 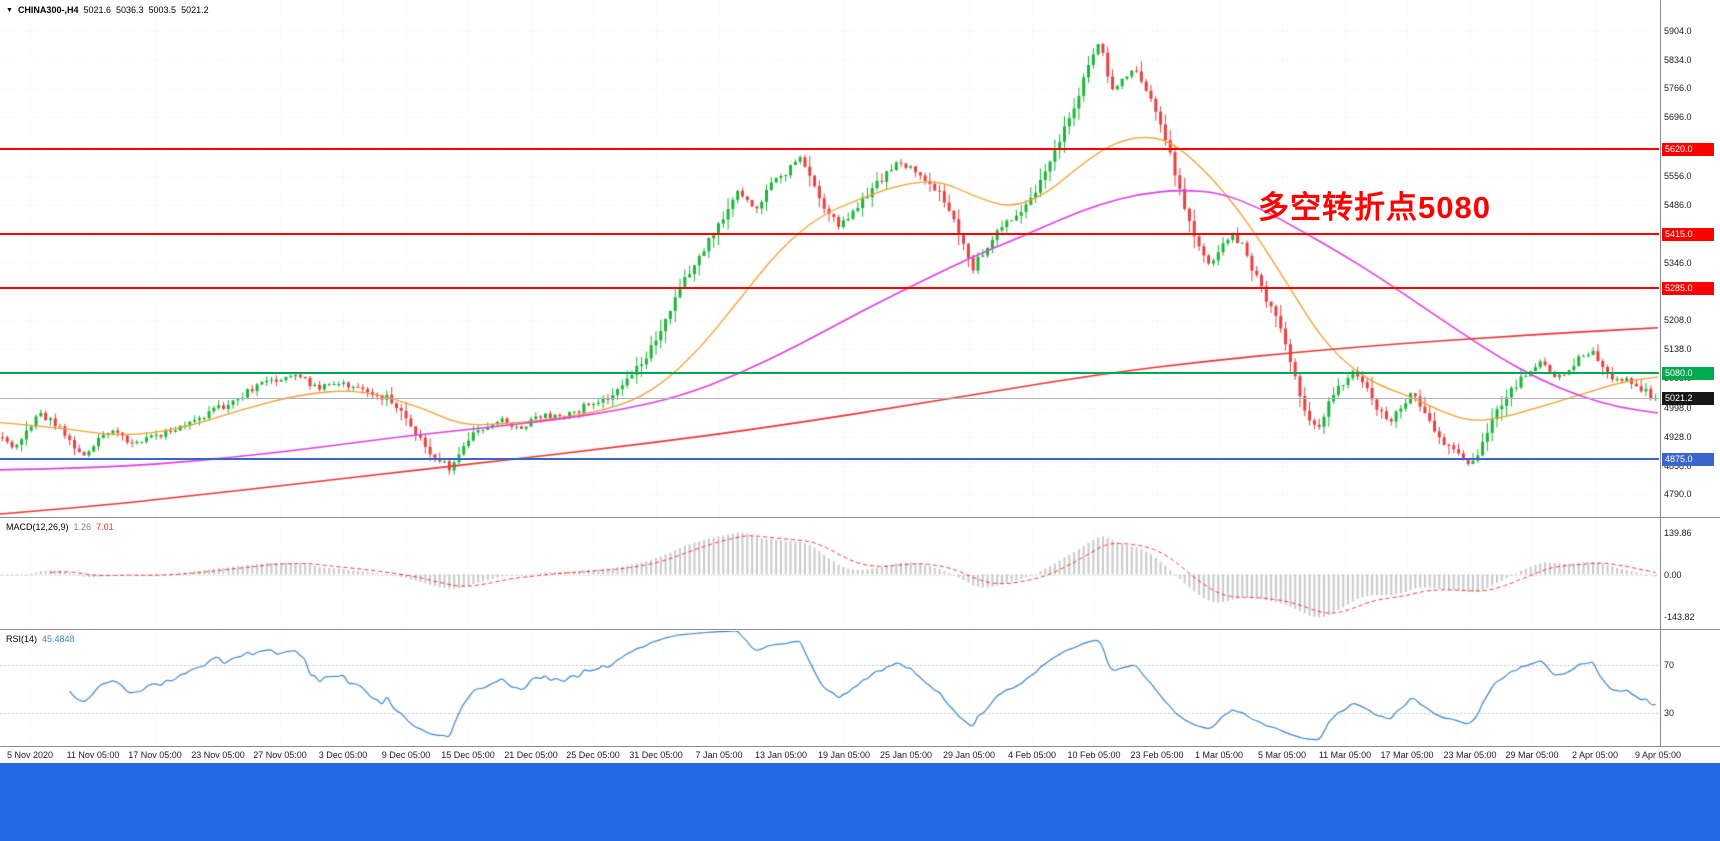 What do you see at coordinates (58, 639) in the screenshot?
I see `rsi-value: 45.4848` at bounding box center [58, 639].